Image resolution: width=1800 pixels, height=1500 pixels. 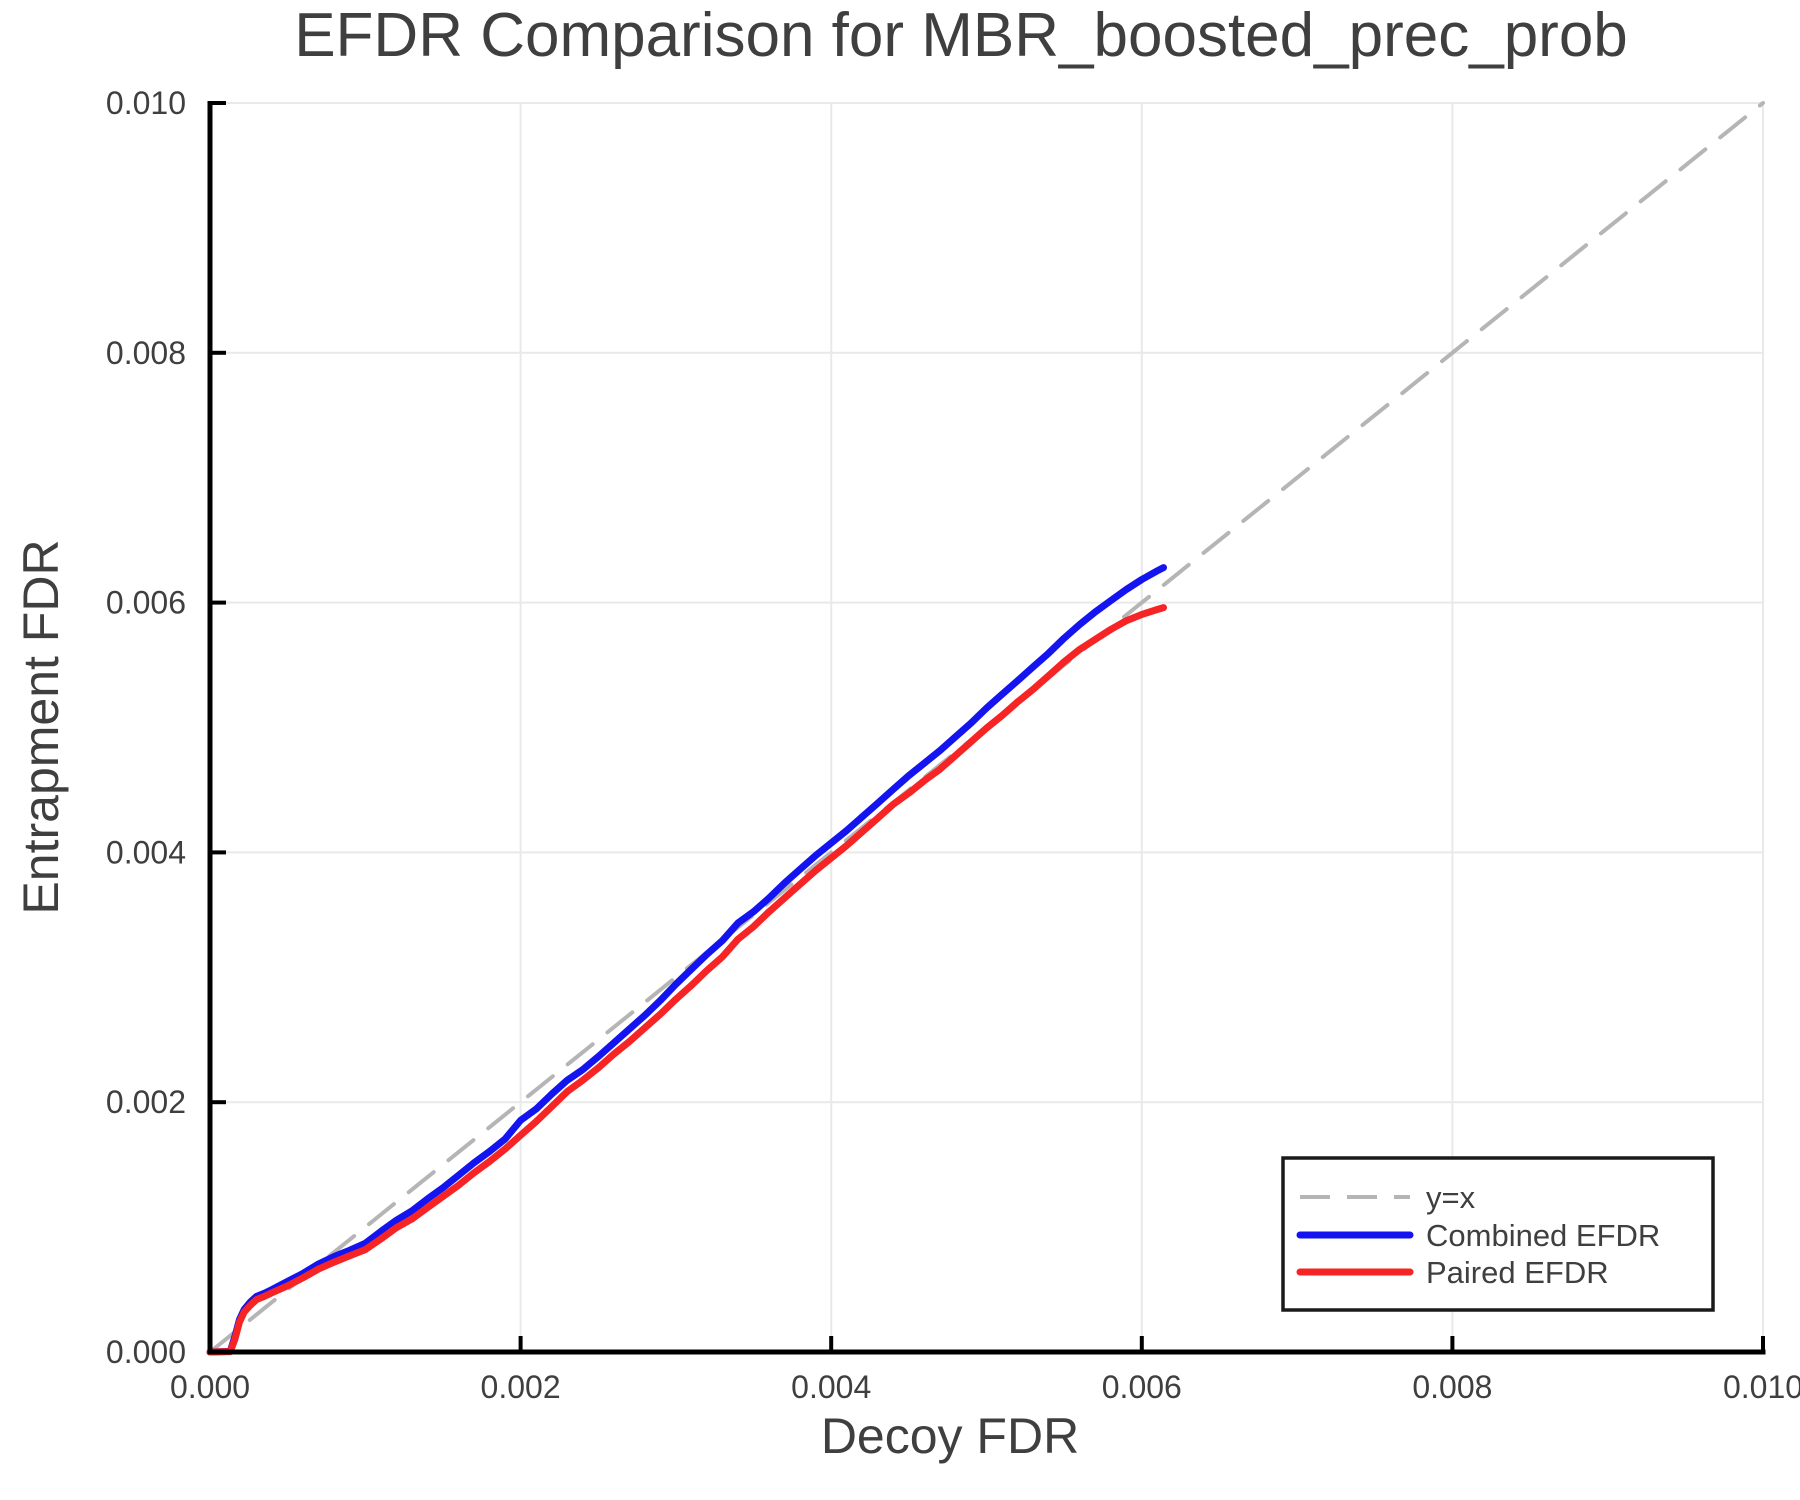 What do you see at coordinates (831, 1387) in the screenshot?
I see `x-tick-label: 0.004` at bounding box center [831, 1387].